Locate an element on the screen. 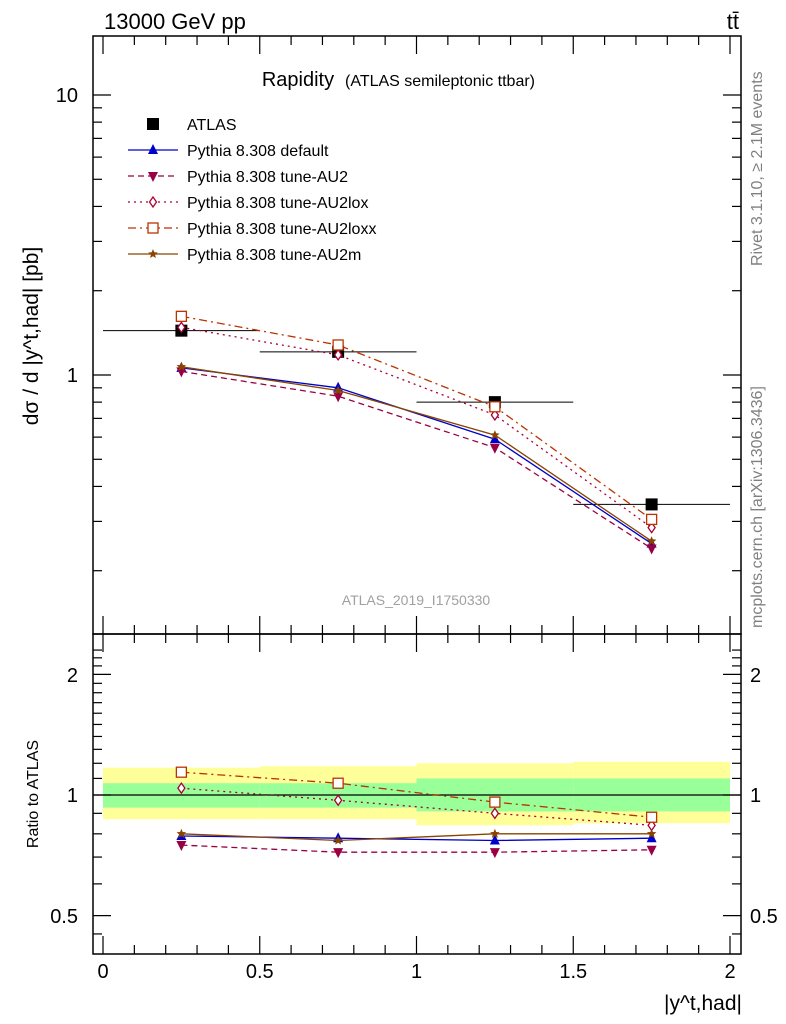 This screenshot has height=1024, width=786. legend-entry-au2lox: Pythia 8.308 tune-AU2lox is located at coordinates (248, 203).